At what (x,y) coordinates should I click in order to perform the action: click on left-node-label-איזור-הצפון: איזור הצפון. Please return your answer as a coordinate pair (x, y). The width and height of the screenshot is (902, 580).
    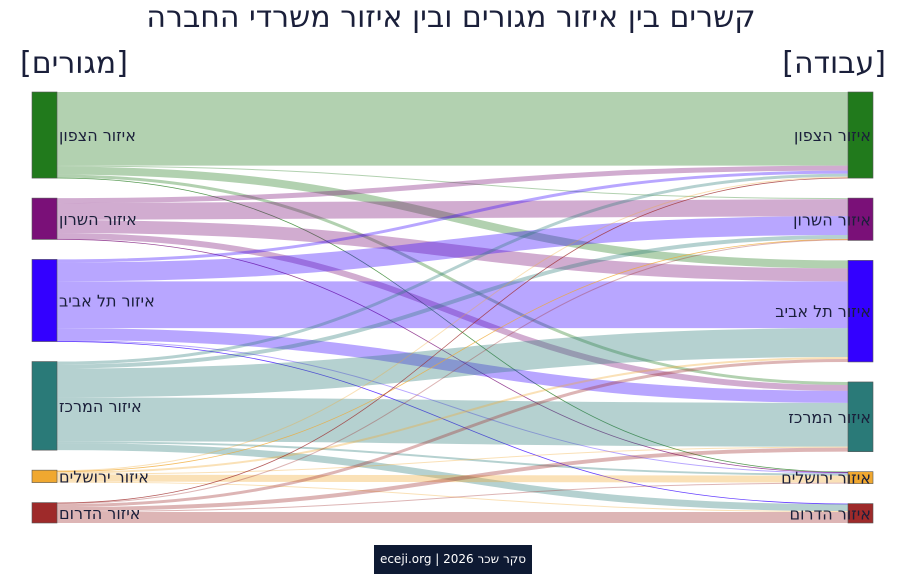
    Looking at the image, I should click on (97, 135).